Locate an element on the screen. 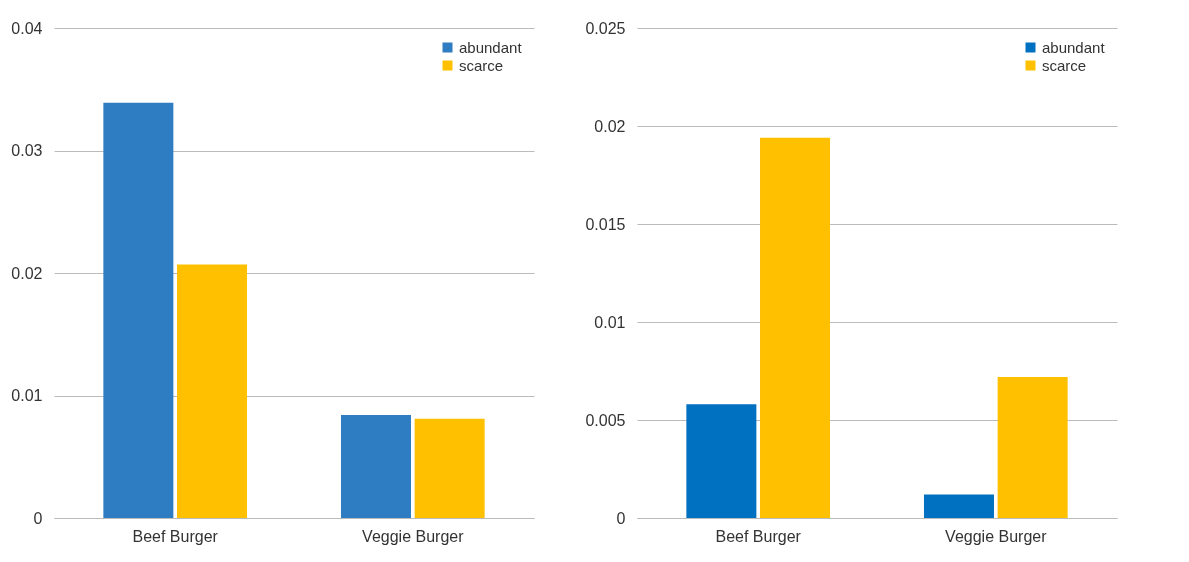  y-tick-label: 0.005 is located at coordinates (605, 420).